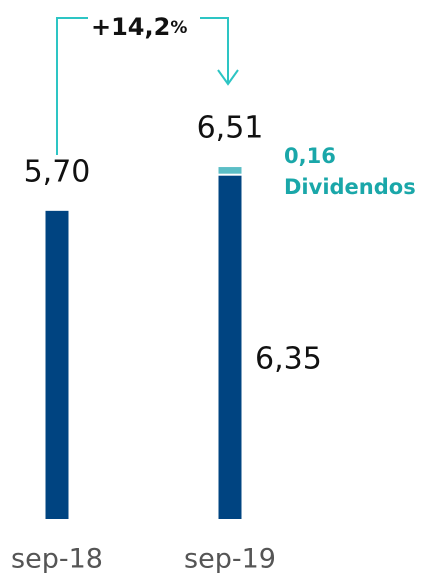  I want to click on total-label: 5,70, so click(57, 171).